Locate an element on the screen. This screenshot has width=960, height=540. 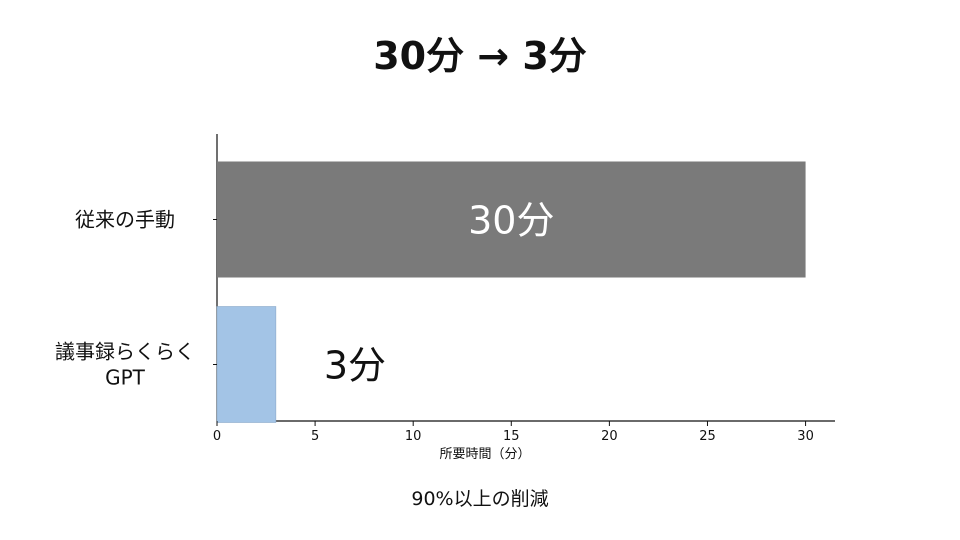
category-label-0: 従来の手動 is located at coordinates (125, 220).